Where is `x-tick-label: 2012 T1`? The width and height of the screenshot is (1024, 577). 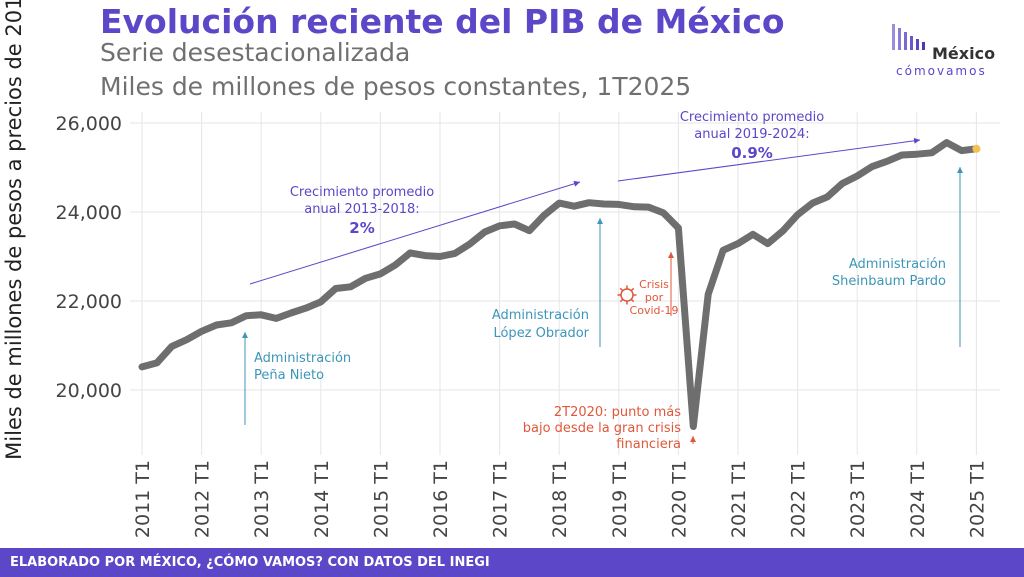
x-tick-label: 2012 T1 is located at coordinates (203, 499).